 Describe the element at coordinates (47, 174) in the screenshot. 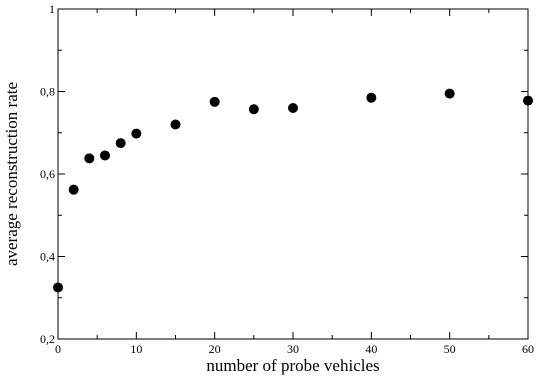

I see `y-tick-label: 0,6` at that location.